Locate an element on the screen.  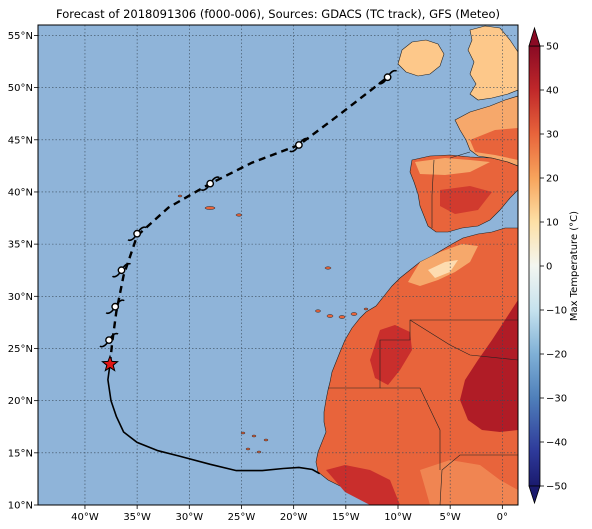
madeira-islands is located at coordinates (328, 268).